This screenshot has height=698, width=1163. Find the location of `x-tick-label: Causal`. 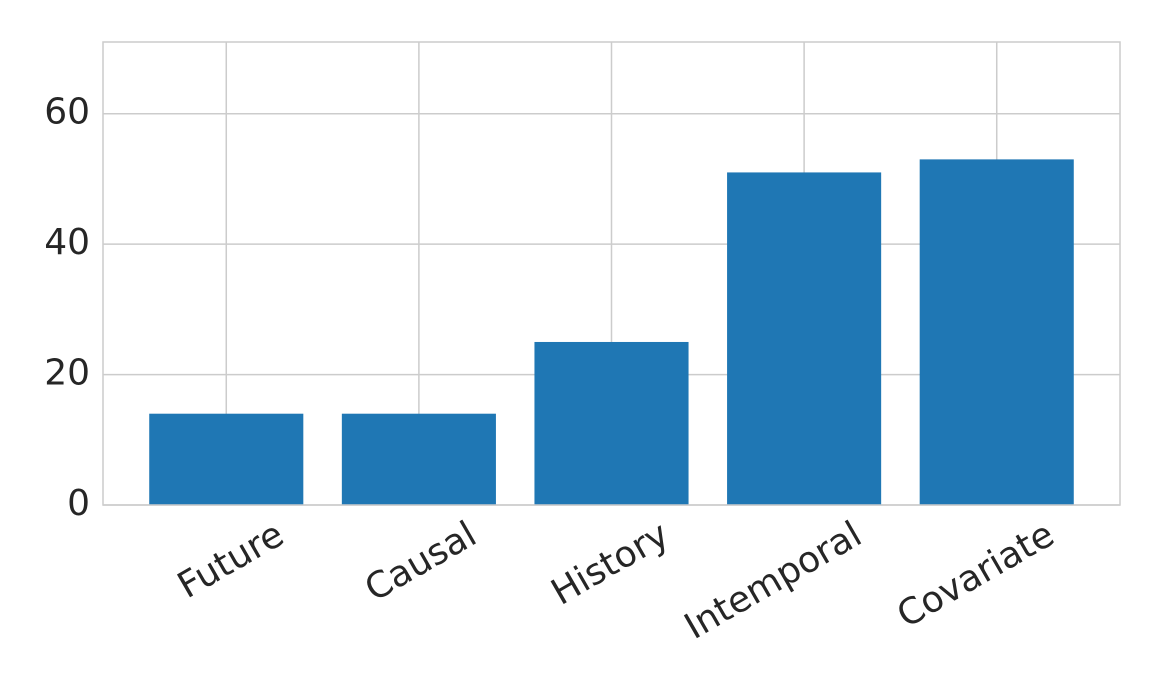

x-tick-label: Causal is located at coordinates (420, 562).